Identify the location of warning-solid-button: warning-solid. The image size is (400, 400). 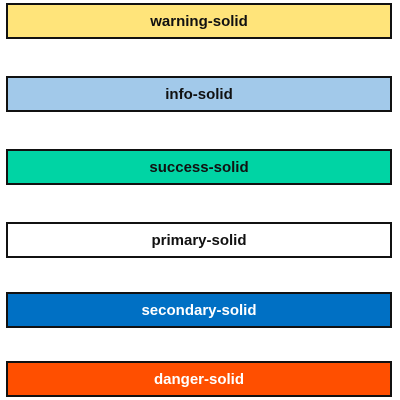
(199, 21).